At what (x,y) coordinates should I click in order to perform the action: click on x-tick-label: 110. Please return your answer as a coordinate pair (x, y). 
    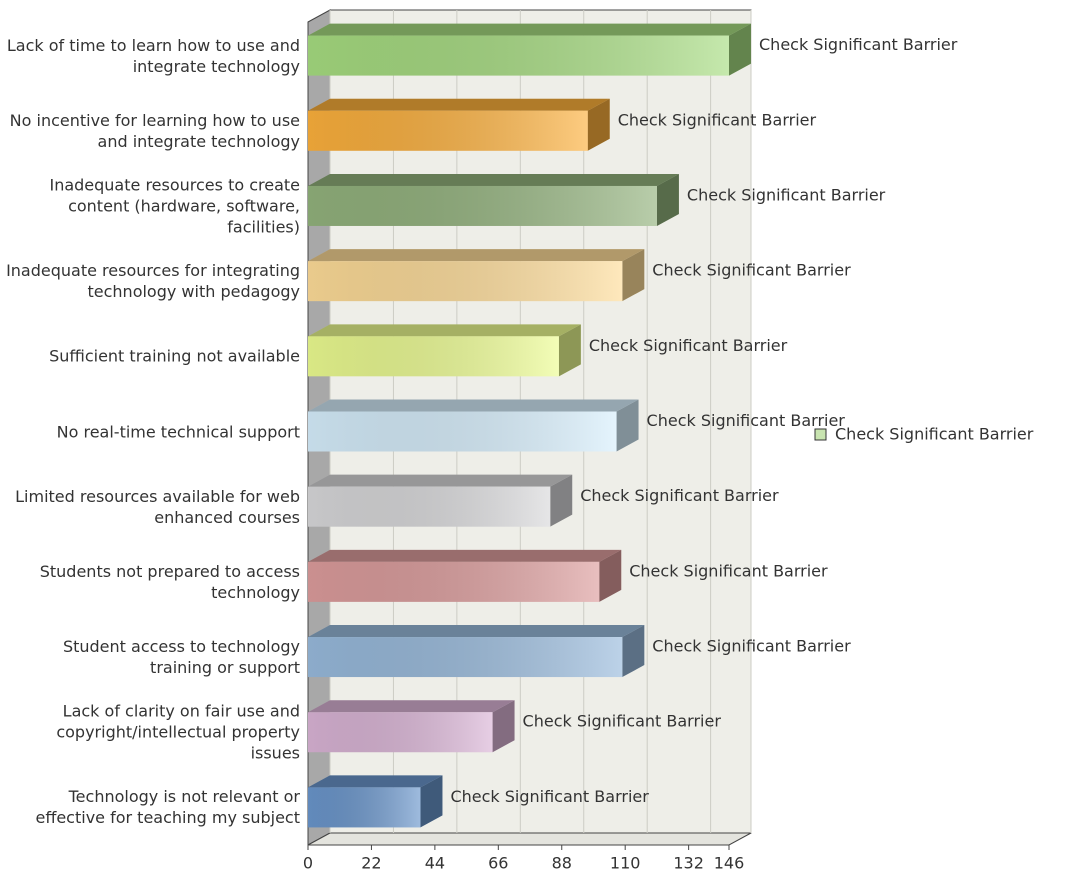
    Looking at the image, I should click on (625, 863).